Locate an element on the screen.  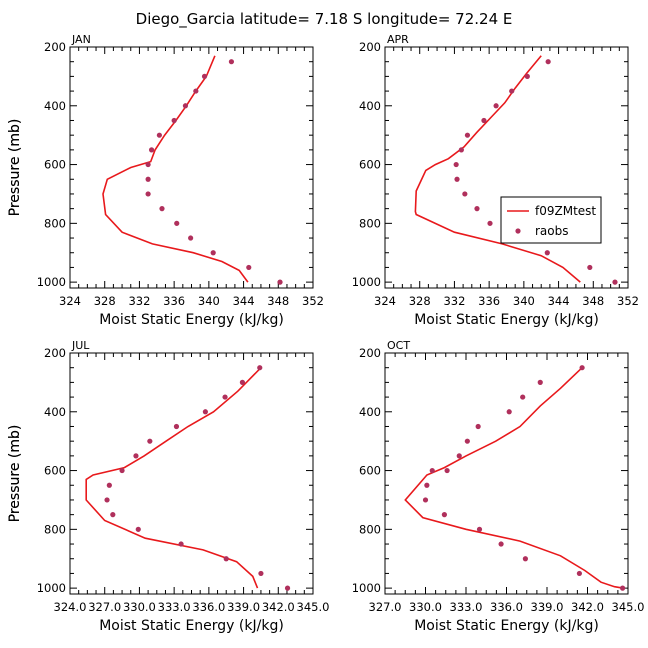
panel-title: JAN is located at coordinates (81, 39).